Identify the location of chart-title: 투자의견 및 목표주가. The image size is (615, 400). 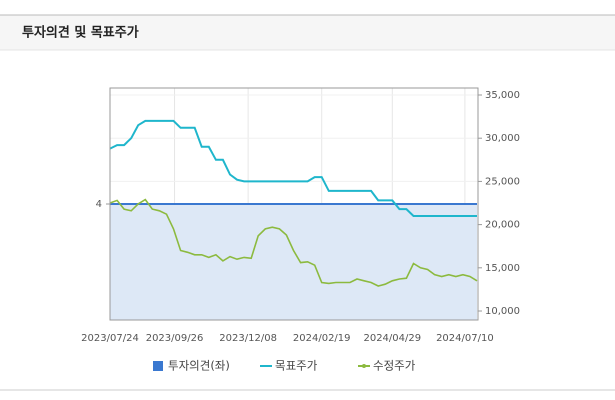
(80, 33).